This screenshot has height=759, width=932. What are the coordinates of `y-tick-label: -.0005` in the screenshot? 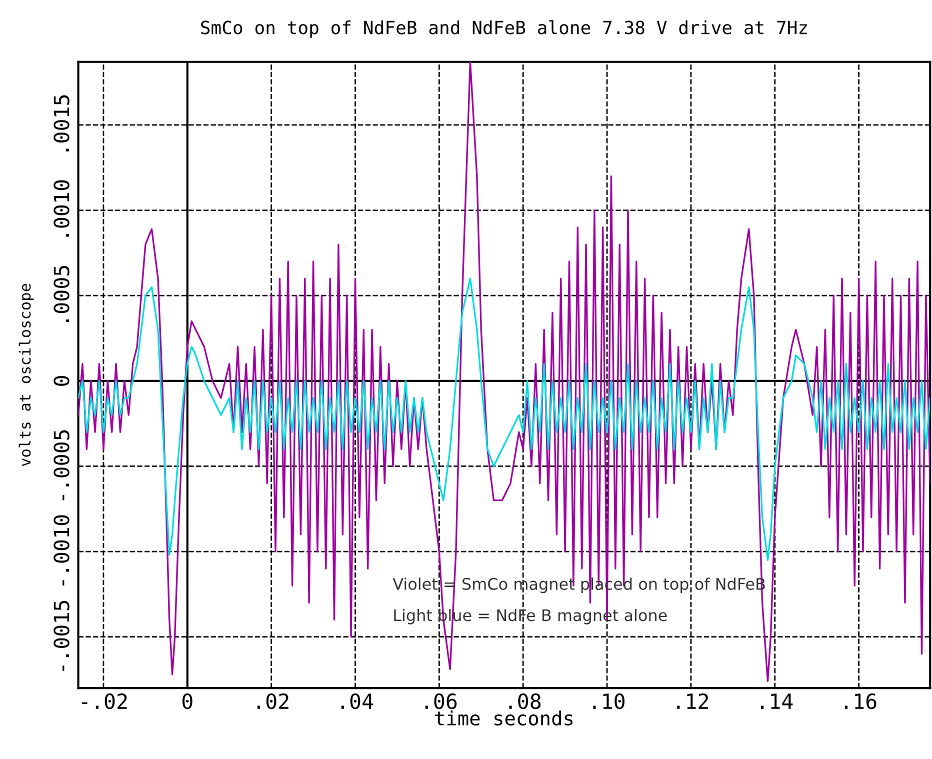 It's located at (62, 465).